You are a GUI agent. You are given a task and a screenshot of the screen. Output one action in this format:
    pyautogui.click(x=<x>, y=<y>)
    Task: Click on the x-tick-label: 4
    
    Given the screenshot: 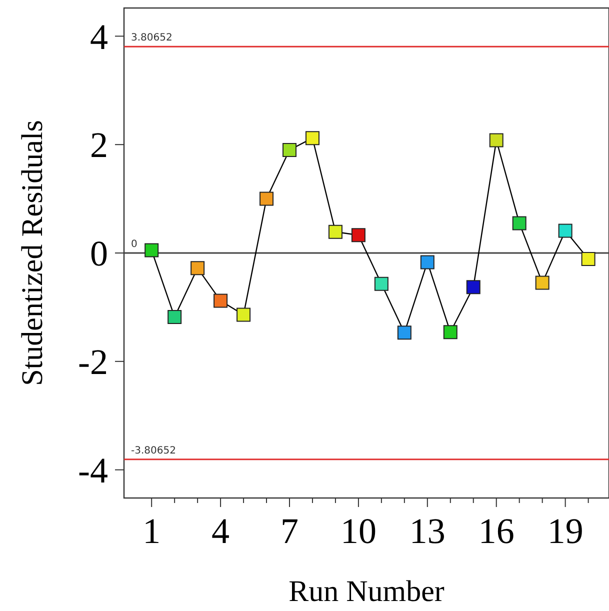 What is the action you would take?
    pyautogui.click(x=221, y=531)
    